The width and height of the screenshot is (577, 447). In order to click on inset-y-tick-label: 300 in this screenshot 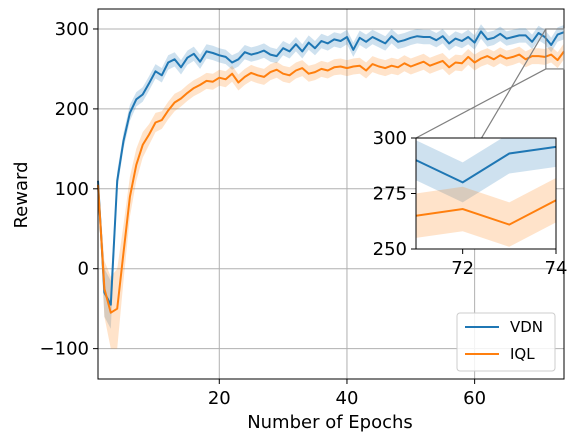, I will do `click(390, 138)`.